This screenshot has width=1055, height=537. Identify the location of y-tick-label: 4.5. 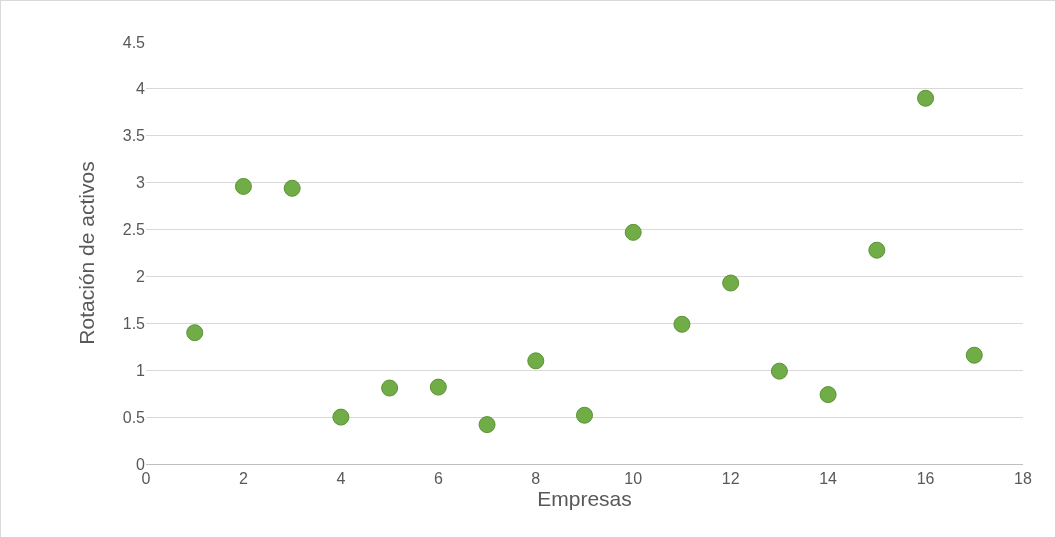
(134, 42).